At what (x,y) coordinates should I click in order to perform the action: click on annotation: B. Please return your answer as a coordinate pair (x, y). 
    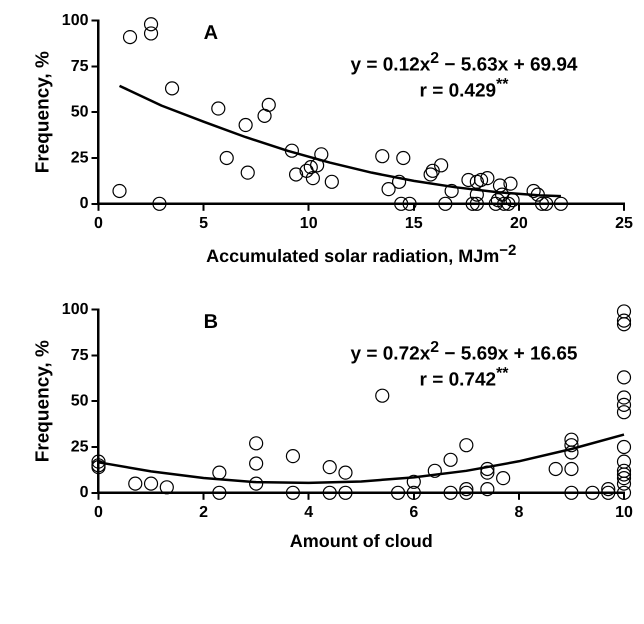
    Looking at the image, I should click on (211, 321).